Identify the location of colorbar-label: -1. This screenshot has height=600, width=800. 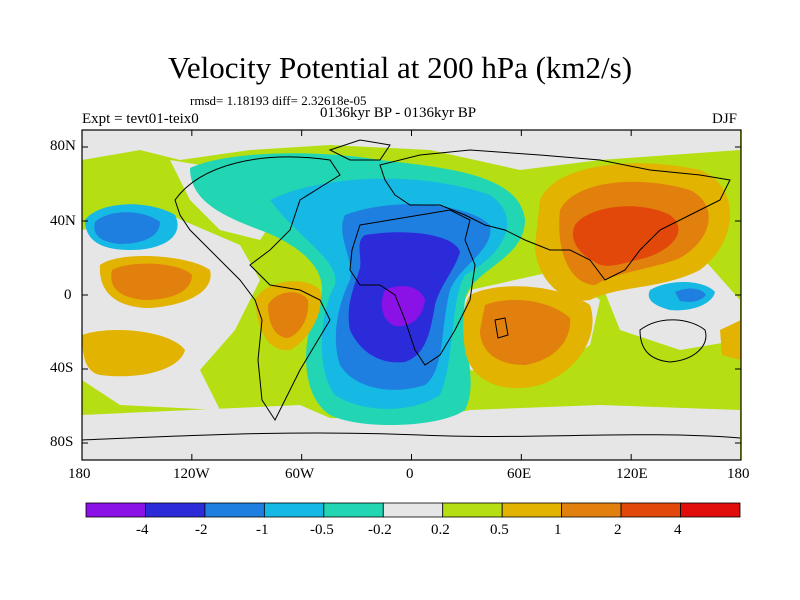
(262, 530).